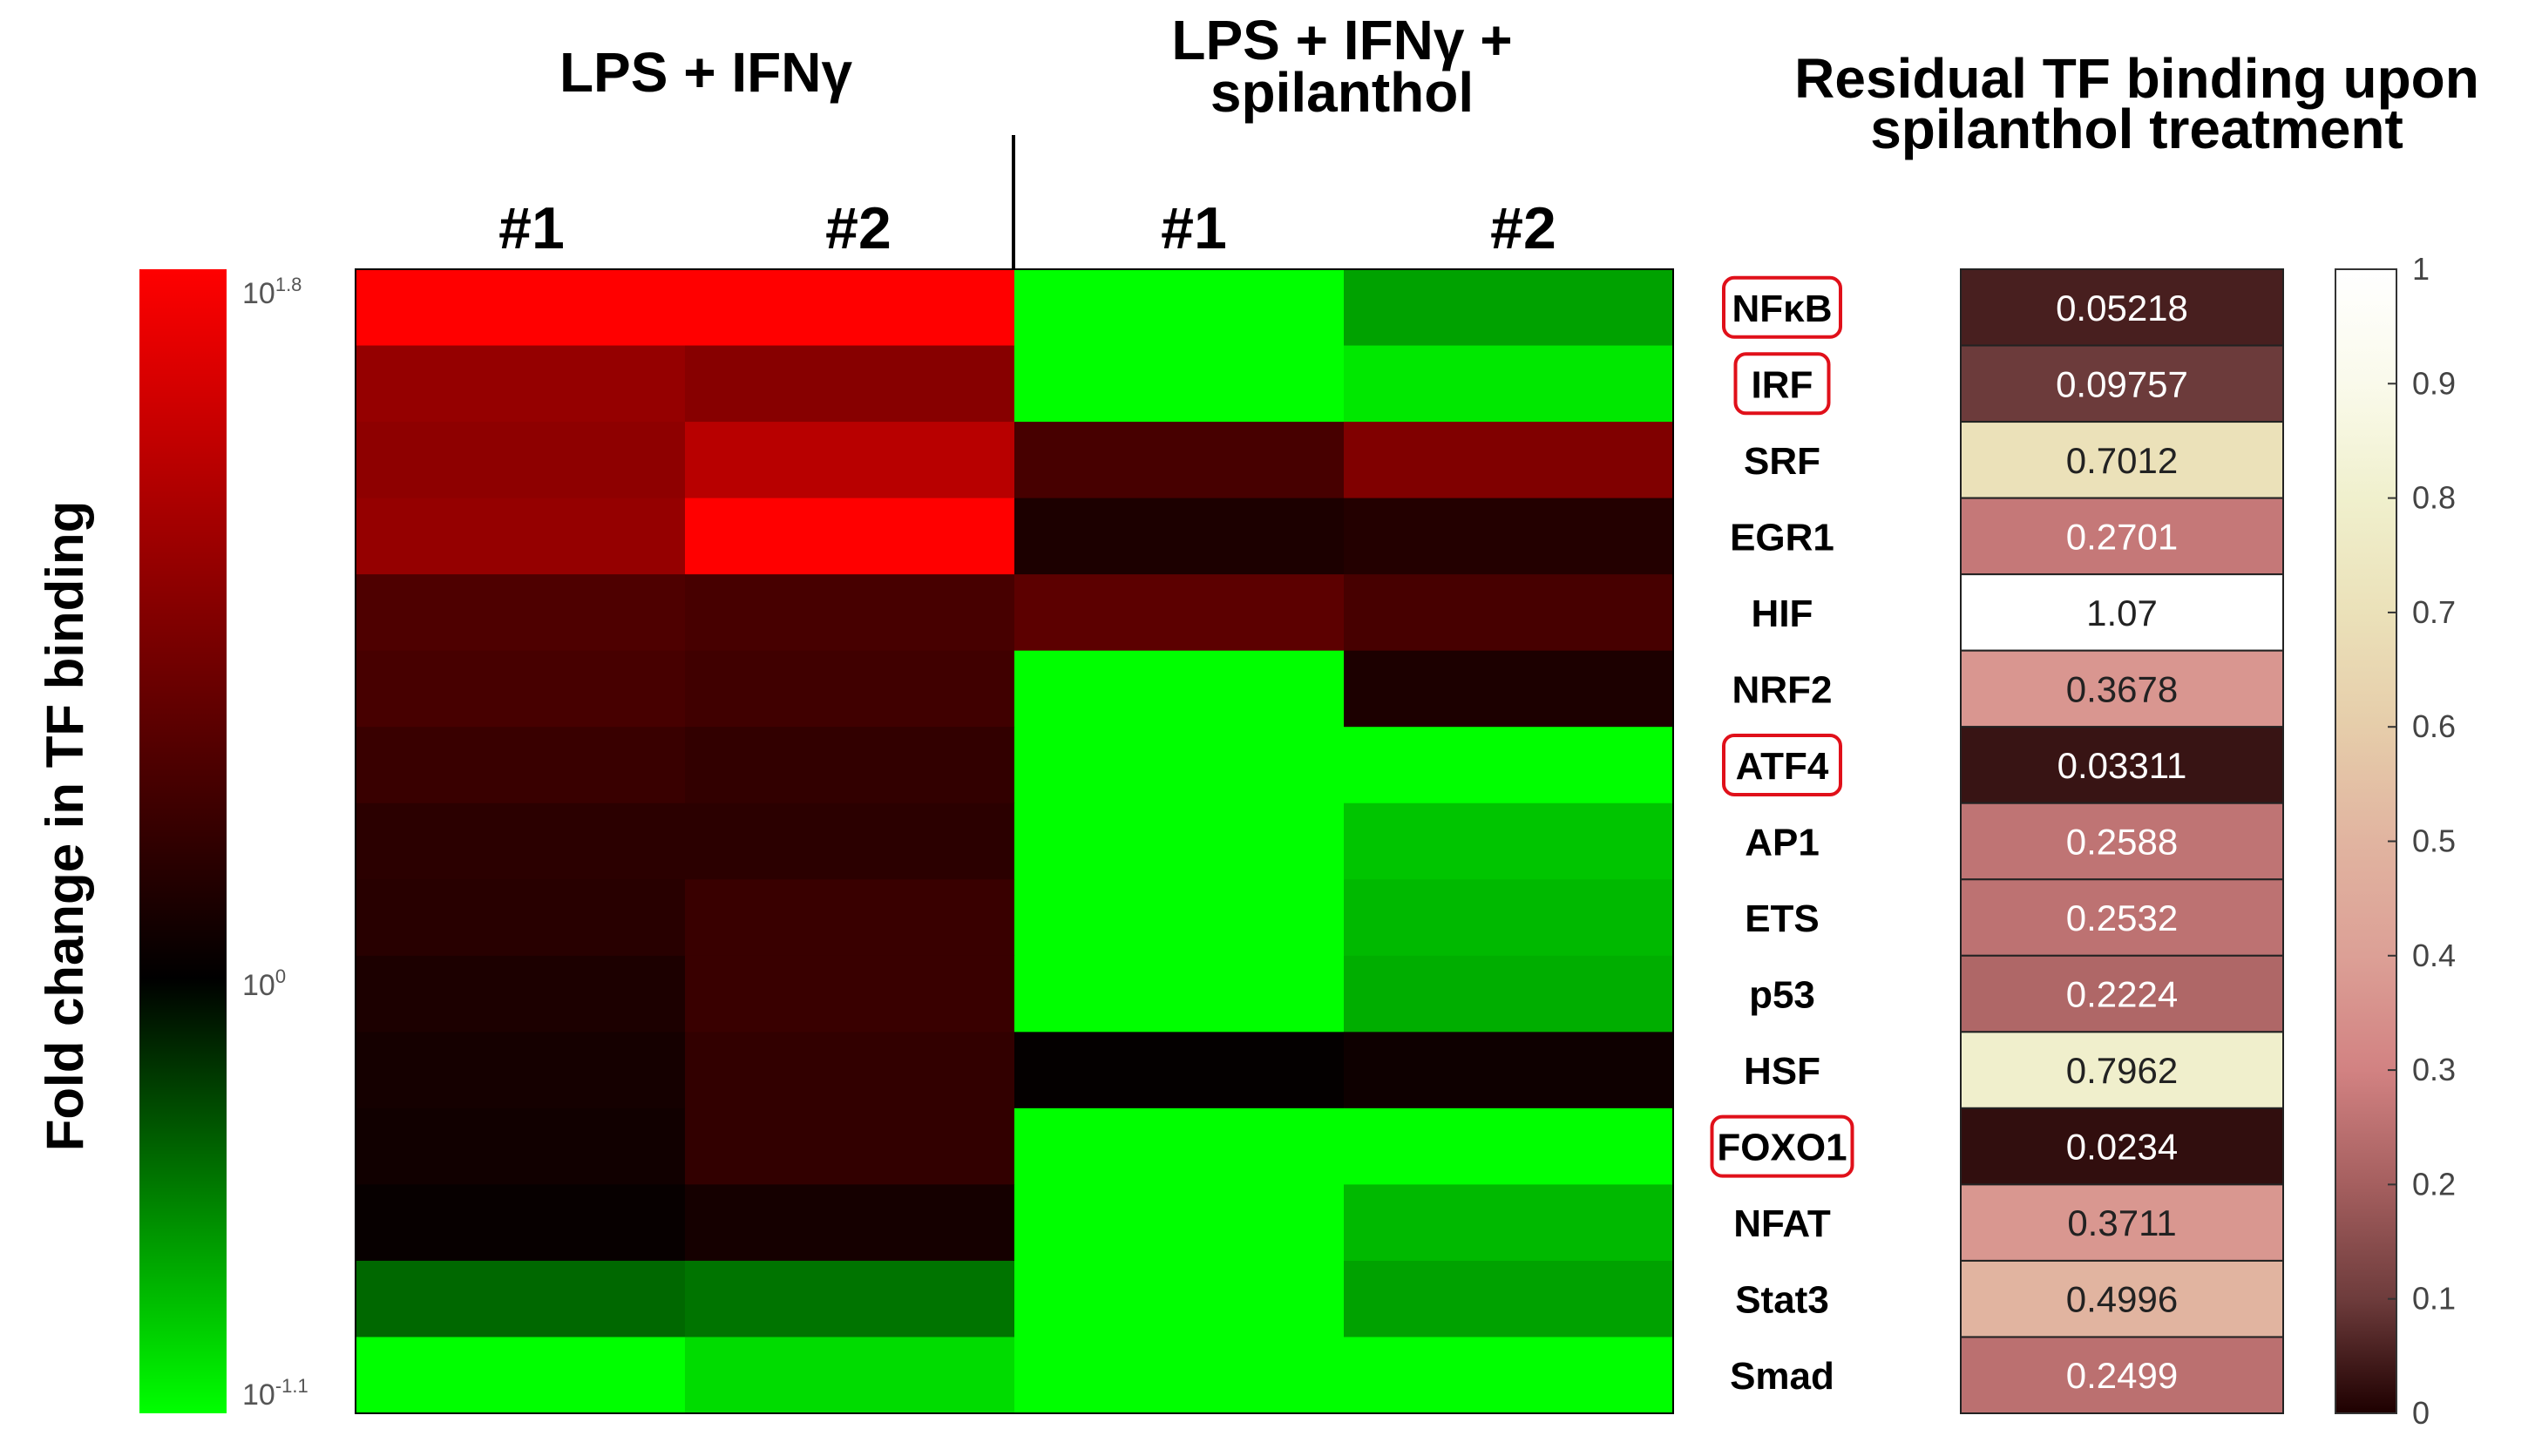 The width and height of the screenshot is (2542, 1456). Describe the element at coordinates (706, 72) in the screenshot. I see `group-header-lps-ifng: LPS + IFNγ` at that location.